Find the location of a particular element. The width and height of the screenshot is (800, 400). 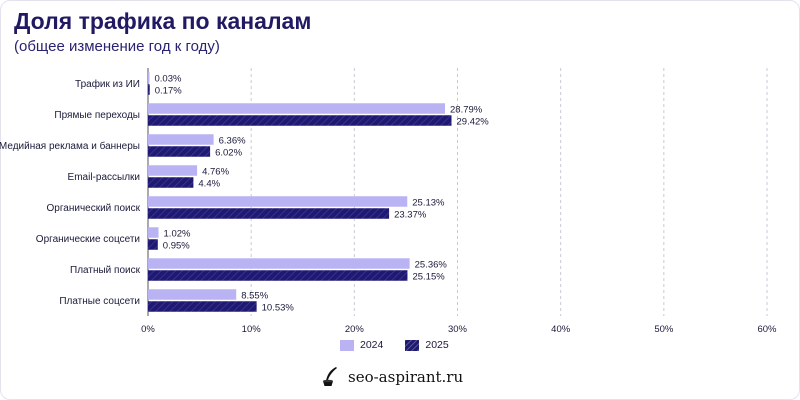

category-label: Органические соцсети is located at coordinates (88, 239).